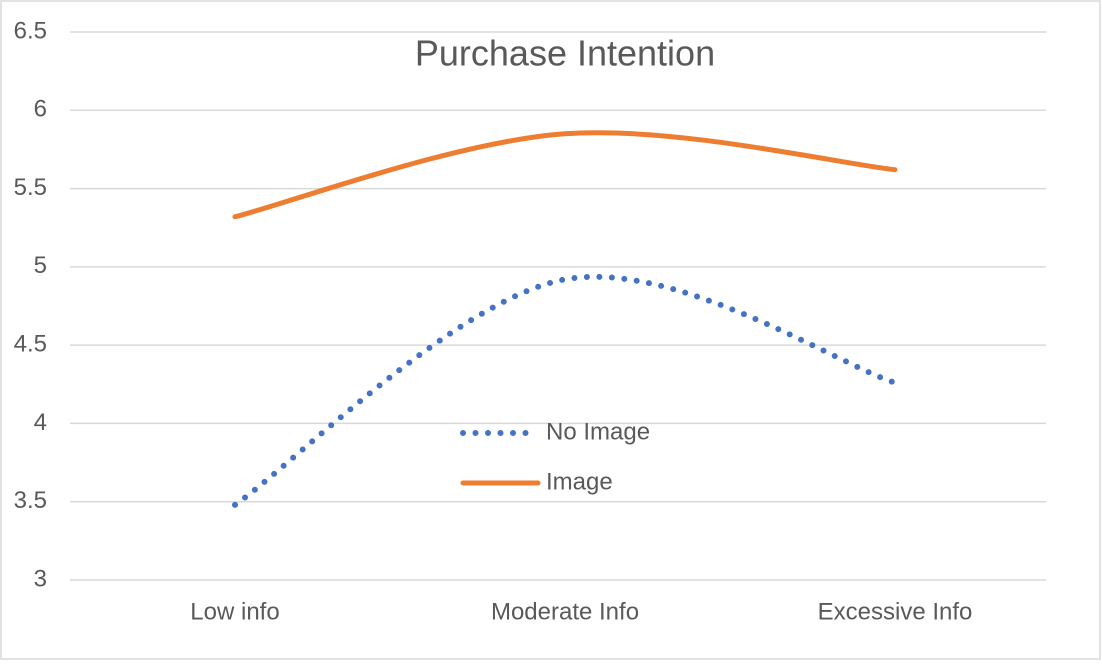 This screenshot has height=664, width=1102. I want to click on chart-title: Purchase Intention, so click(565, 53).